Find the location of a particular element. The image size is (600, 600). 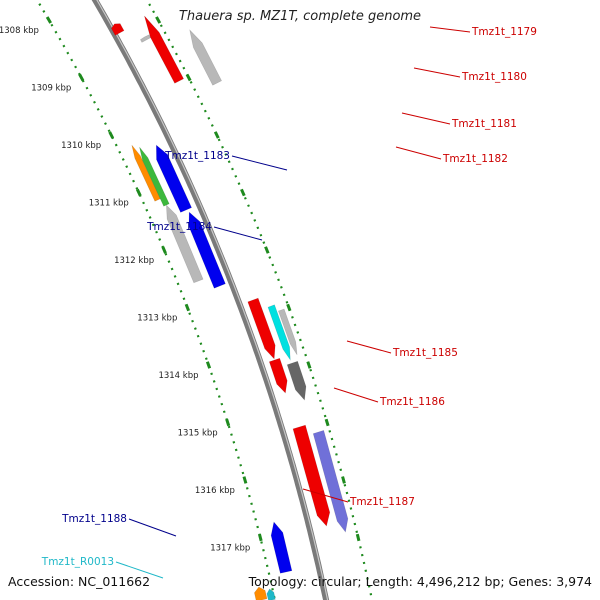

gene-label: Tmz1t_R0013 is located at coordinates (77, 562).